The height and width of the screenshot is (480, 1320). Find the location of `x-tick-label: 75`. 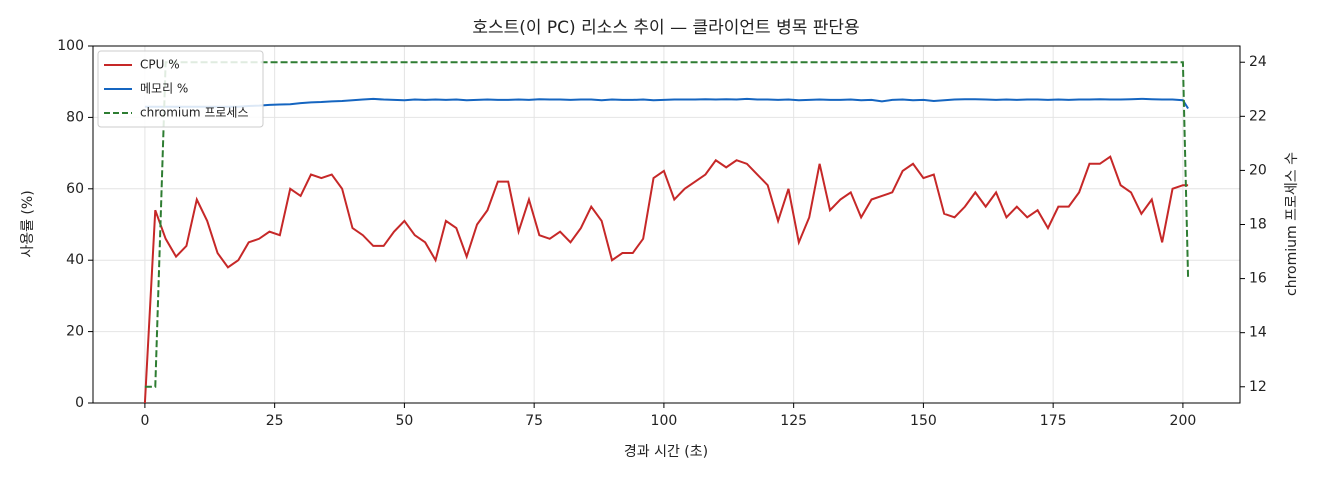

x-tick-label: 75 is located at coordinates (534, 421).